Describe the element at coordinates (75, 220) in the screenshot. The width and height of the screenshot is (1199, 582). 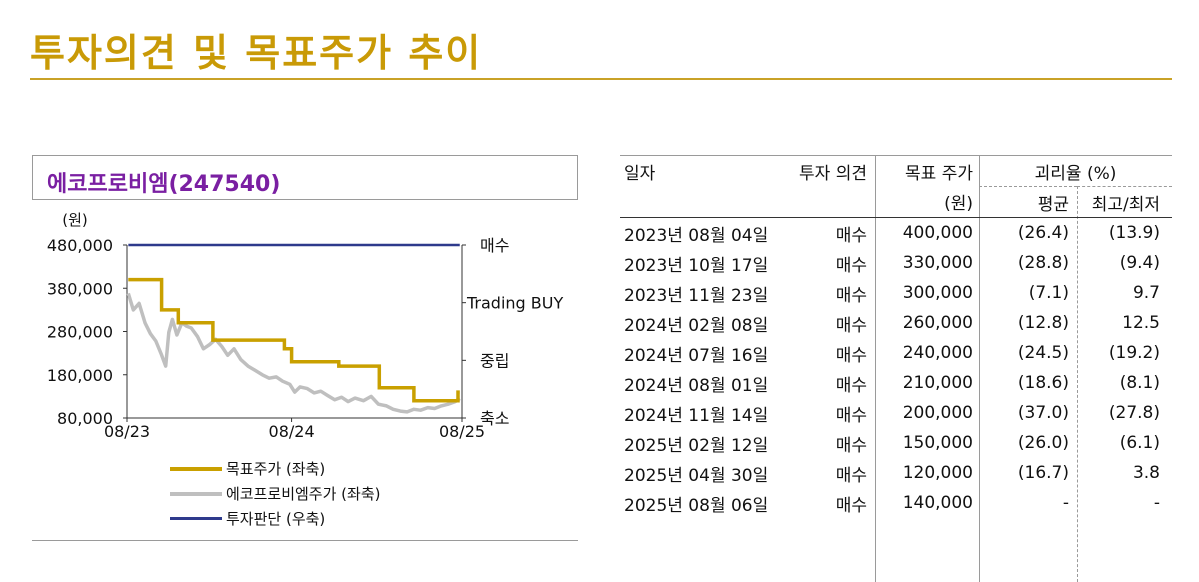
I see `y-axis-unit-label: (원)` at that location.